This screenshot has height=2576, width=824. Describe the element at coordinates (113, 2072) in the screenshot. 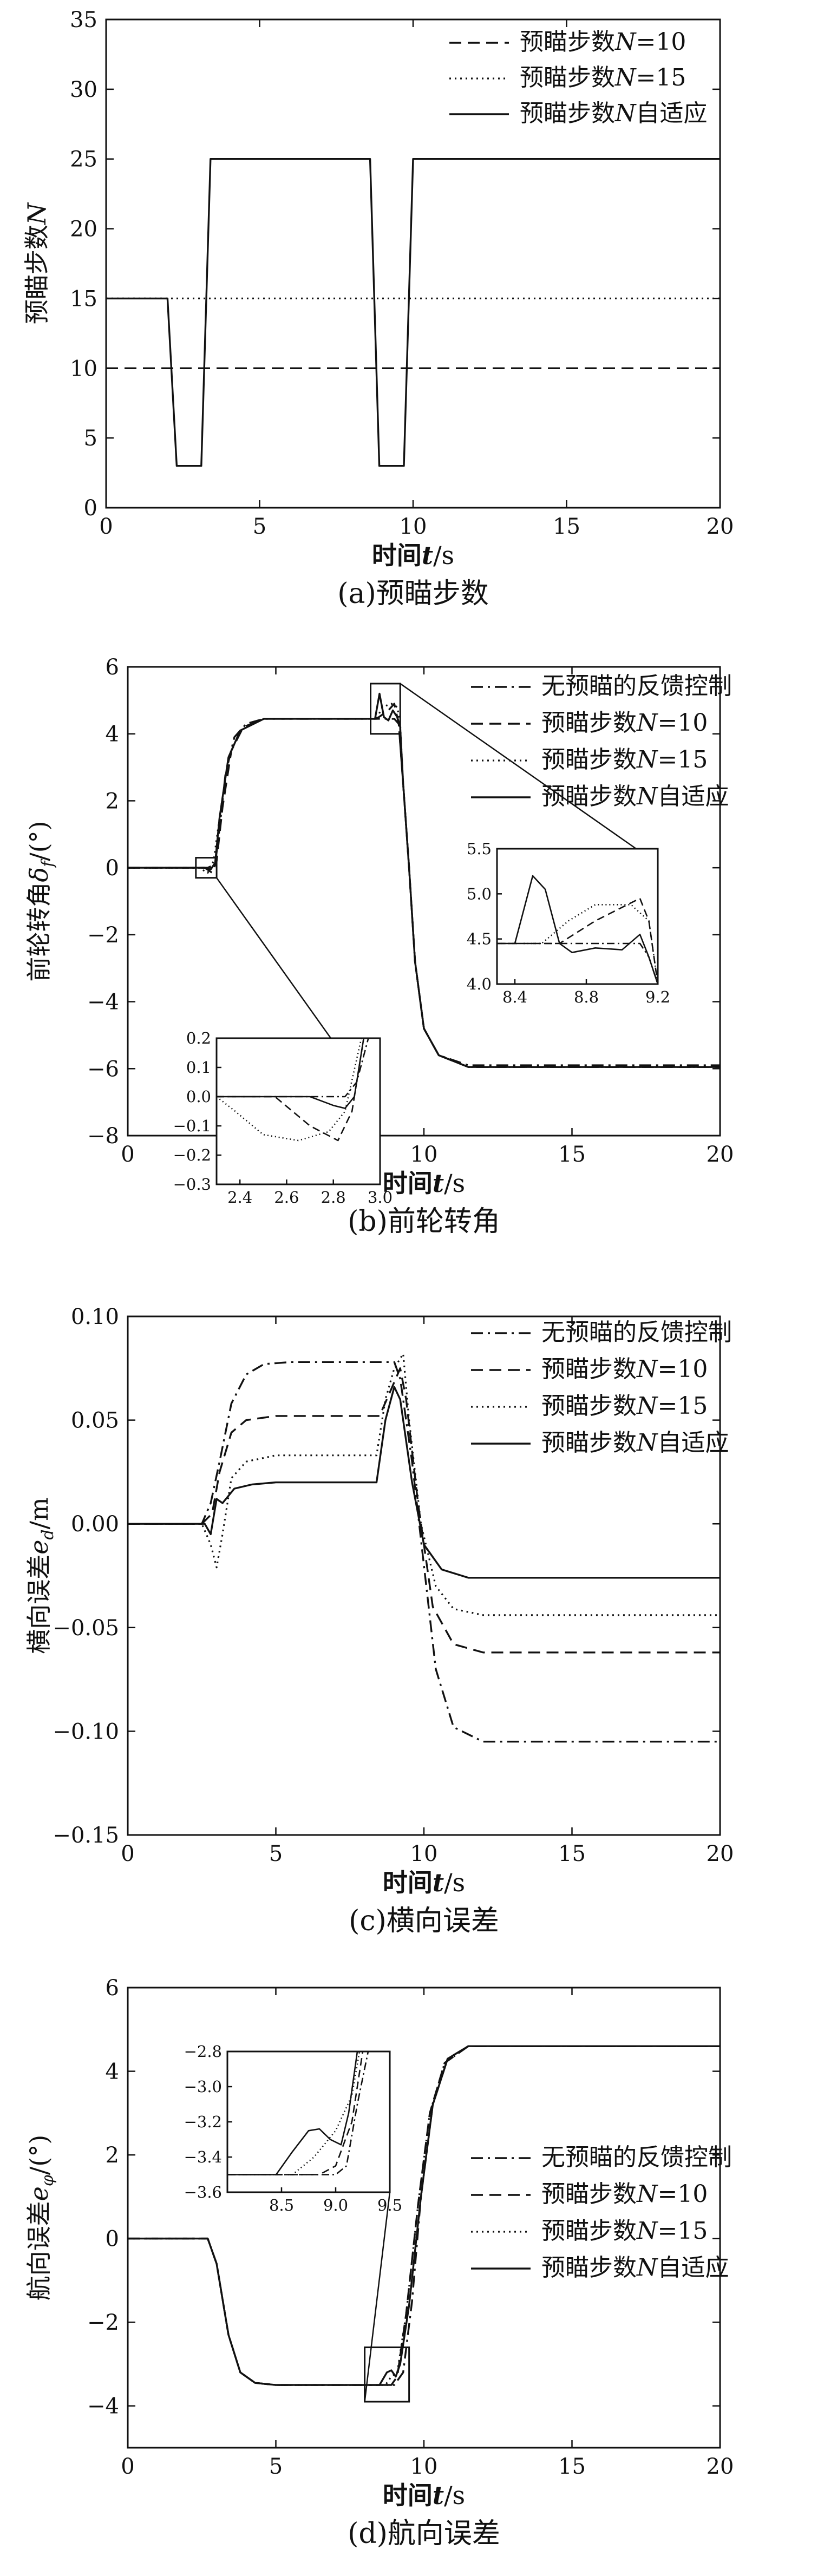

I see `y-tick-label: 4` at that location.